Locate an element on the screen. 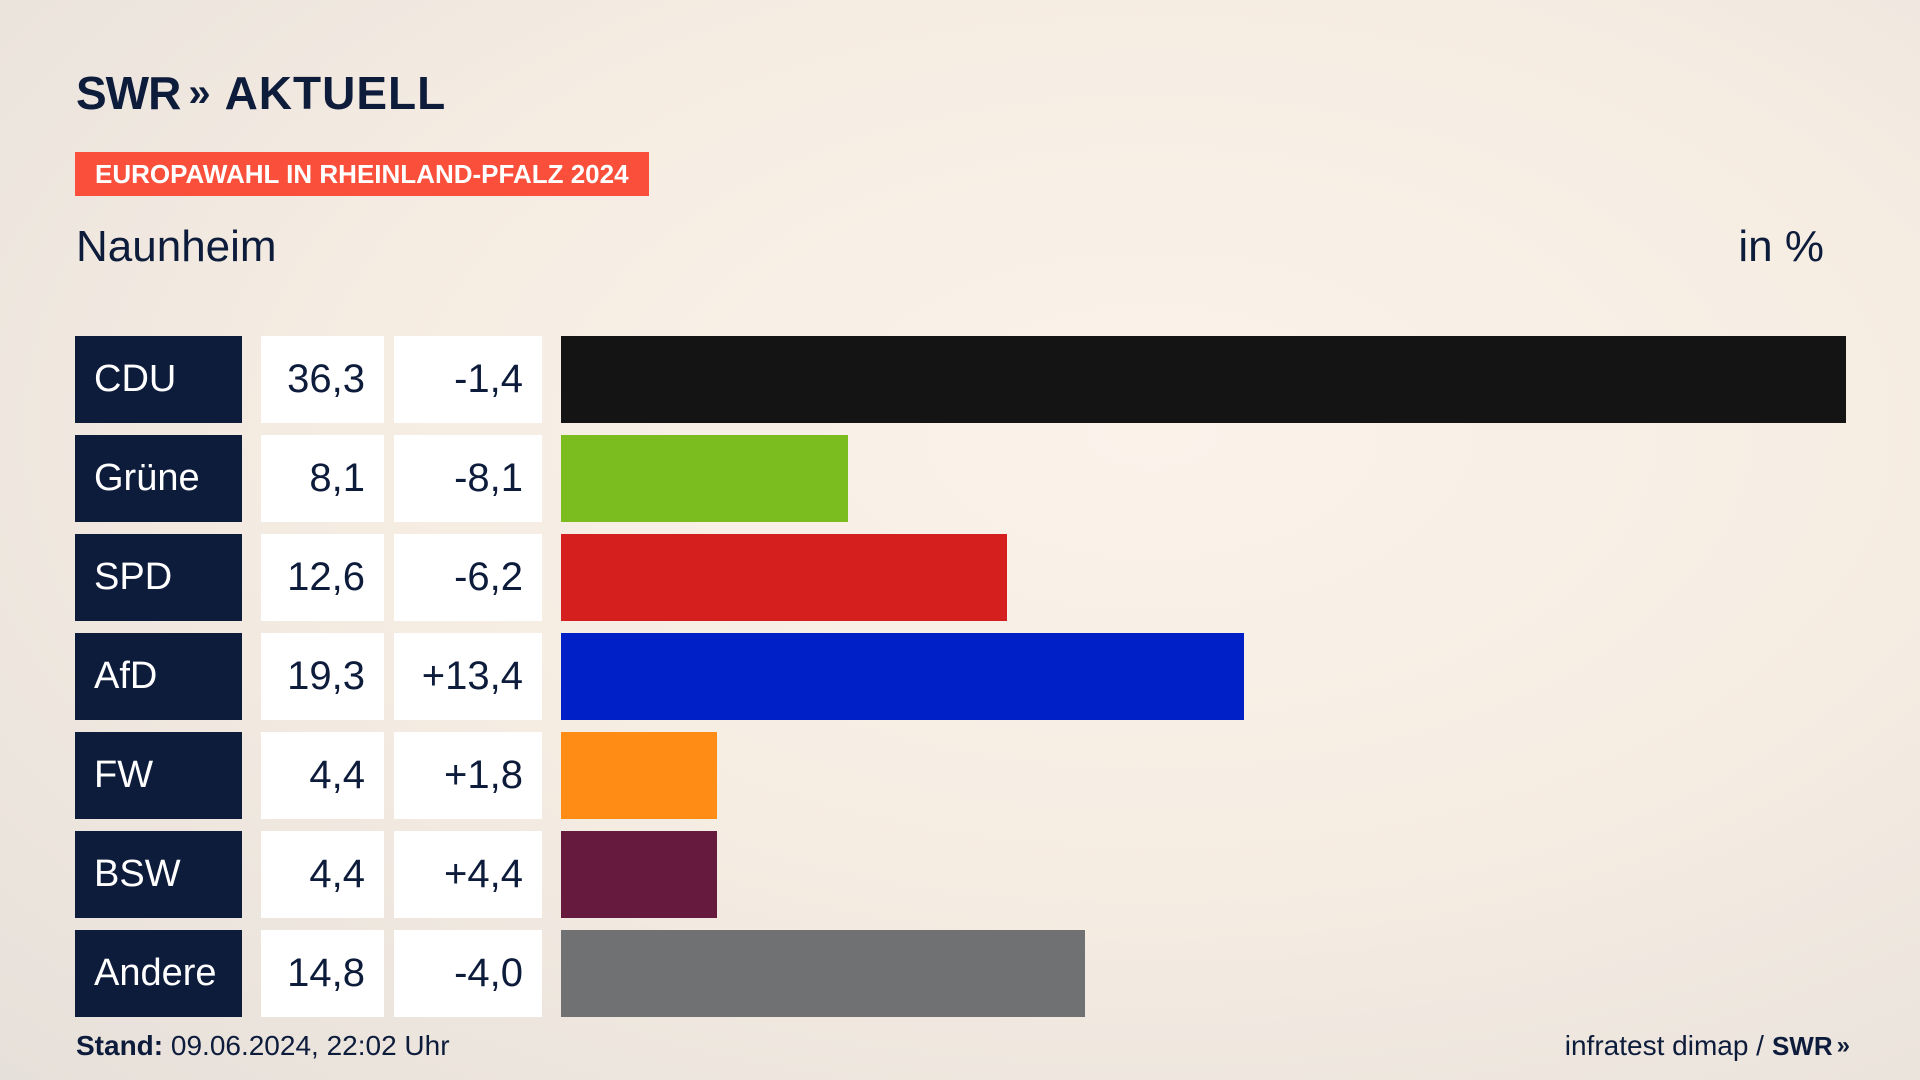  party-label: Grüne is located at coordinates (158, 478).